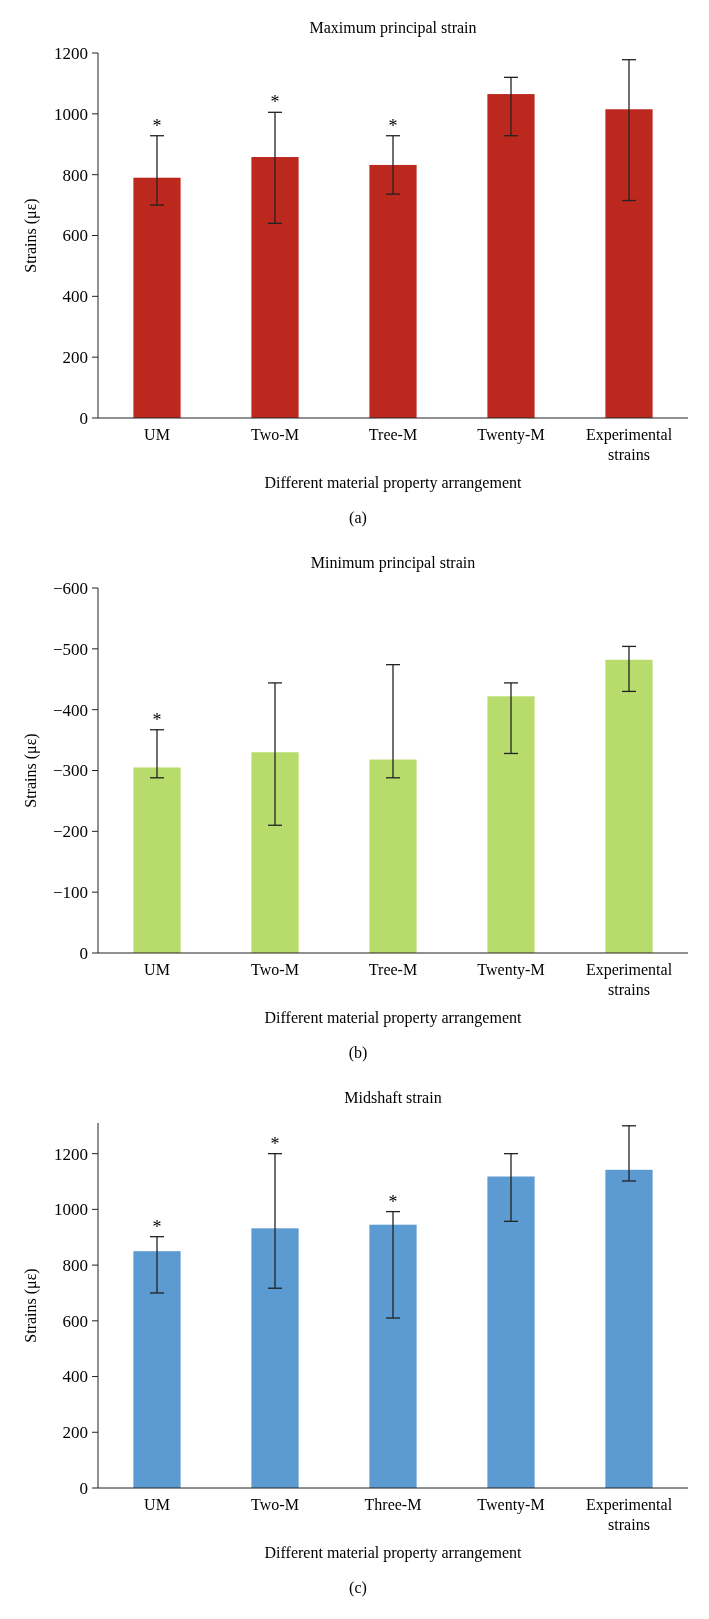  I want to click on y-tick-label: −500, so click(70, 649).